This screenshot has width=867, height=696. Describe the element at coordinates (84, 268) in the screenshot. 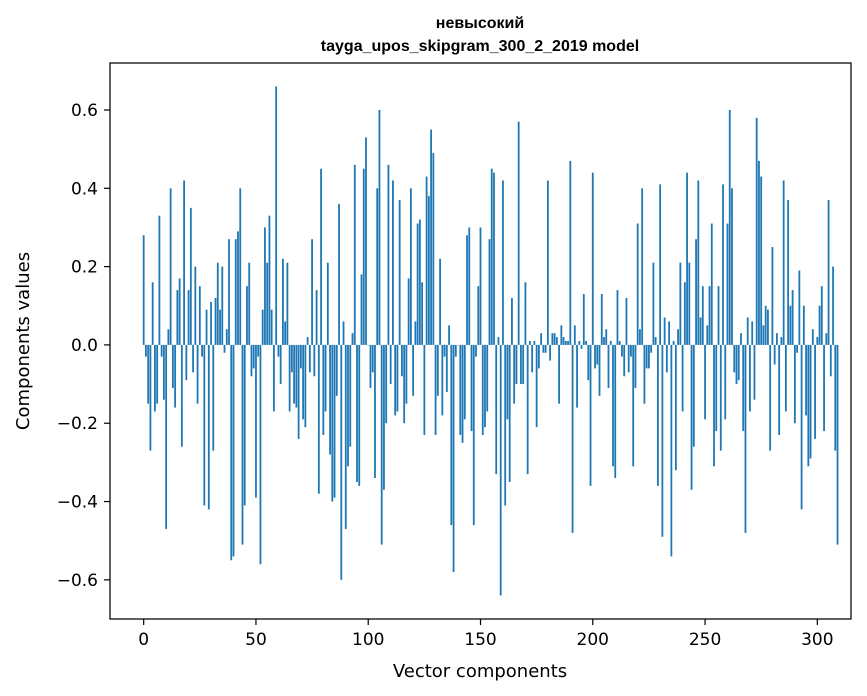

I see `y-tick-label: 0.2` at that location.